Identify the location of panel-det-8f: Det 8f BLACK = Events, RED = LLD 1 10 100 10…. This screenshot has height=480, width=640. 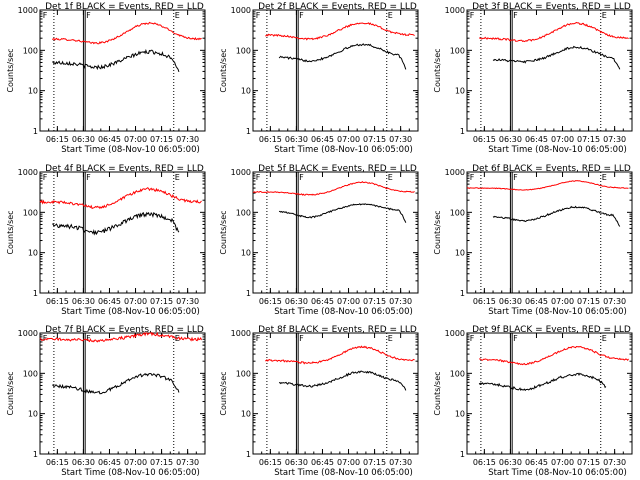
(319, 401).